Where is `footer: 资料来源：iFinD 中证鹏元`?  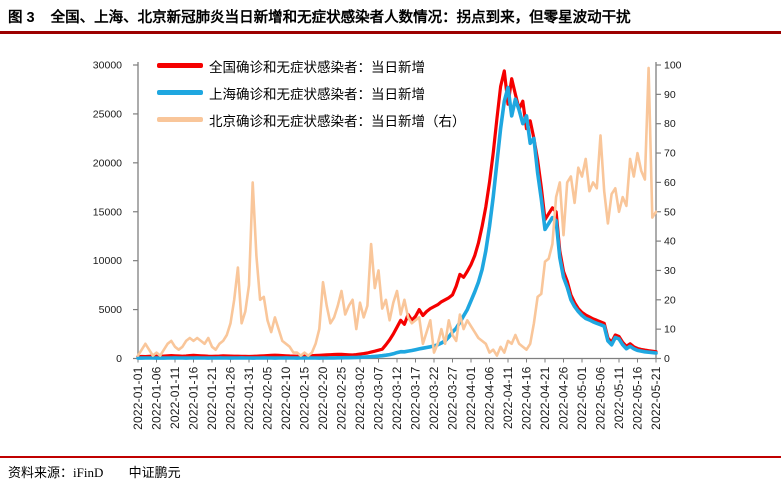 footer: 资料来源：iFinD 中证鹏元 is located at coordinates (94, 471).